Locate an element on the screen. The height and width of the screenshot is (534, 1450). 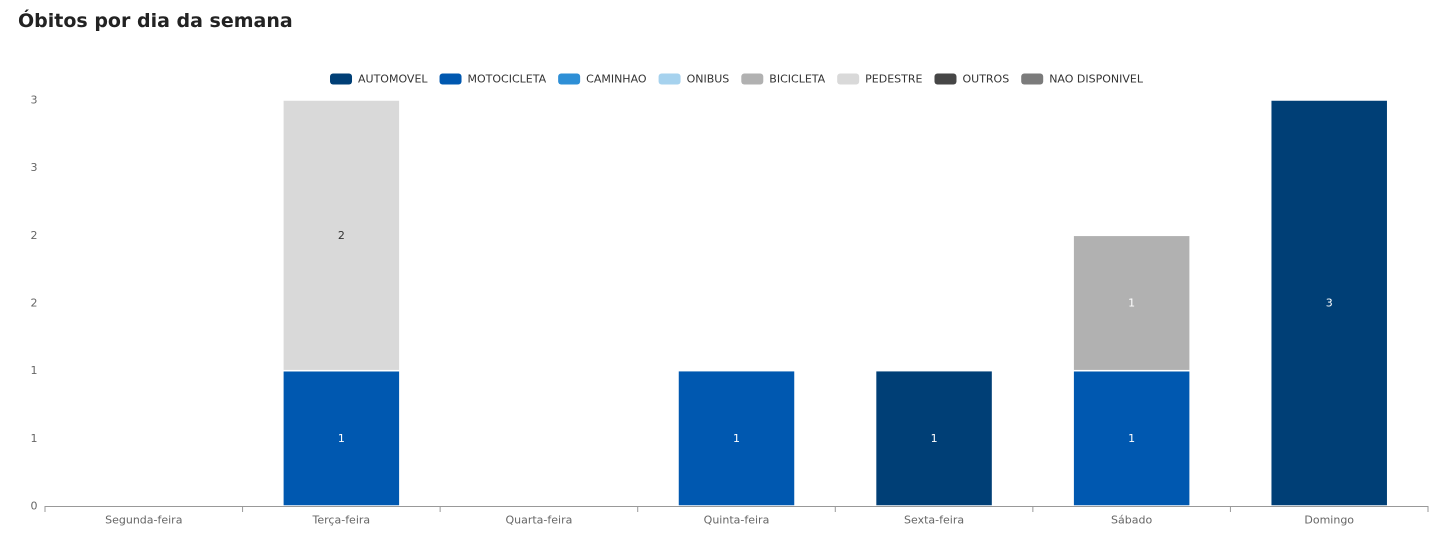
legend-item: BICICLETA is located at coordinates (783, 79).